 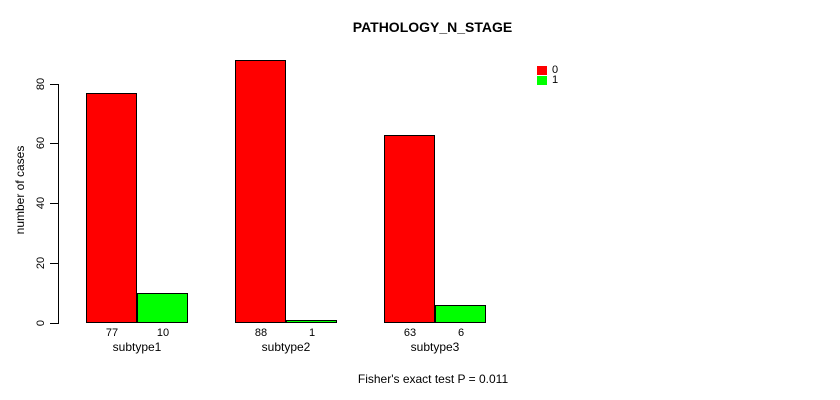 What do you see at coordinates (311, 321) in the screenshot?
I see `bar-subtype2-group1` at bounding box center [311, 321].